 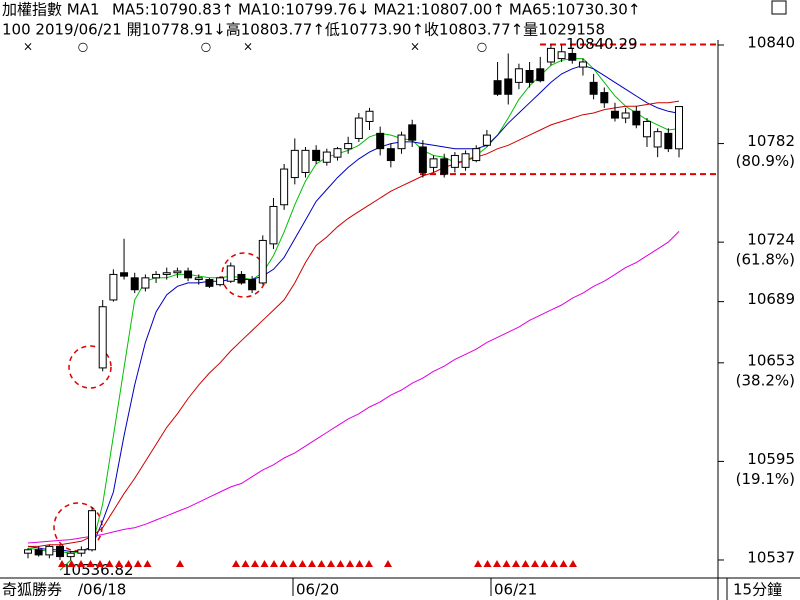 I want to click on x-label: 15分鐘, so click(x=757, y=590).